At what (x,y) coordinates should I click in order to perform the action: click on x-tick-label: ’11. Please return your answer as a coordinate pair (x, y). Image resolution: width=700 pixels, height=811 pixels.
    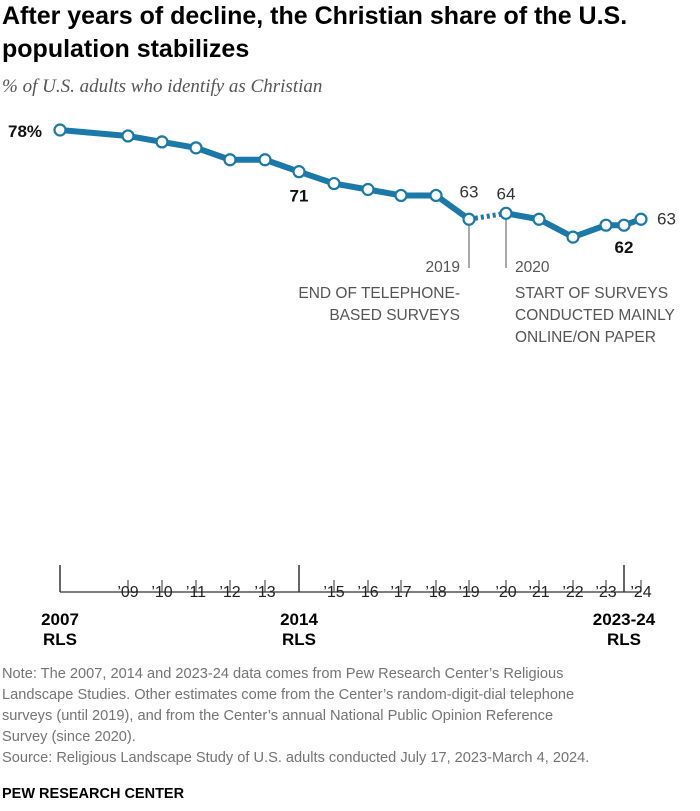
    Looking at the image, I should click on (196, 592).